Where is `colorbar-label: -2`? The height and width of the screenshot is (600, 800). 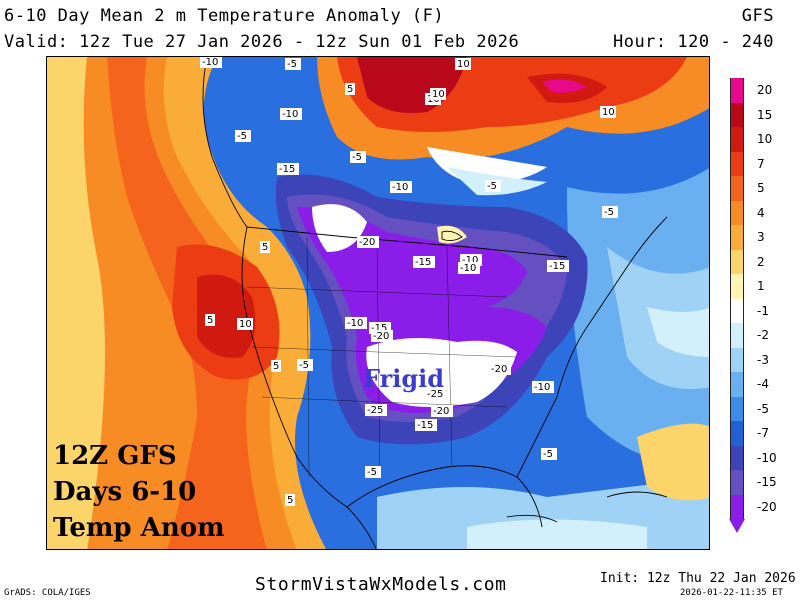 colorbar-label: -2 is located at coordinates (763, 335).